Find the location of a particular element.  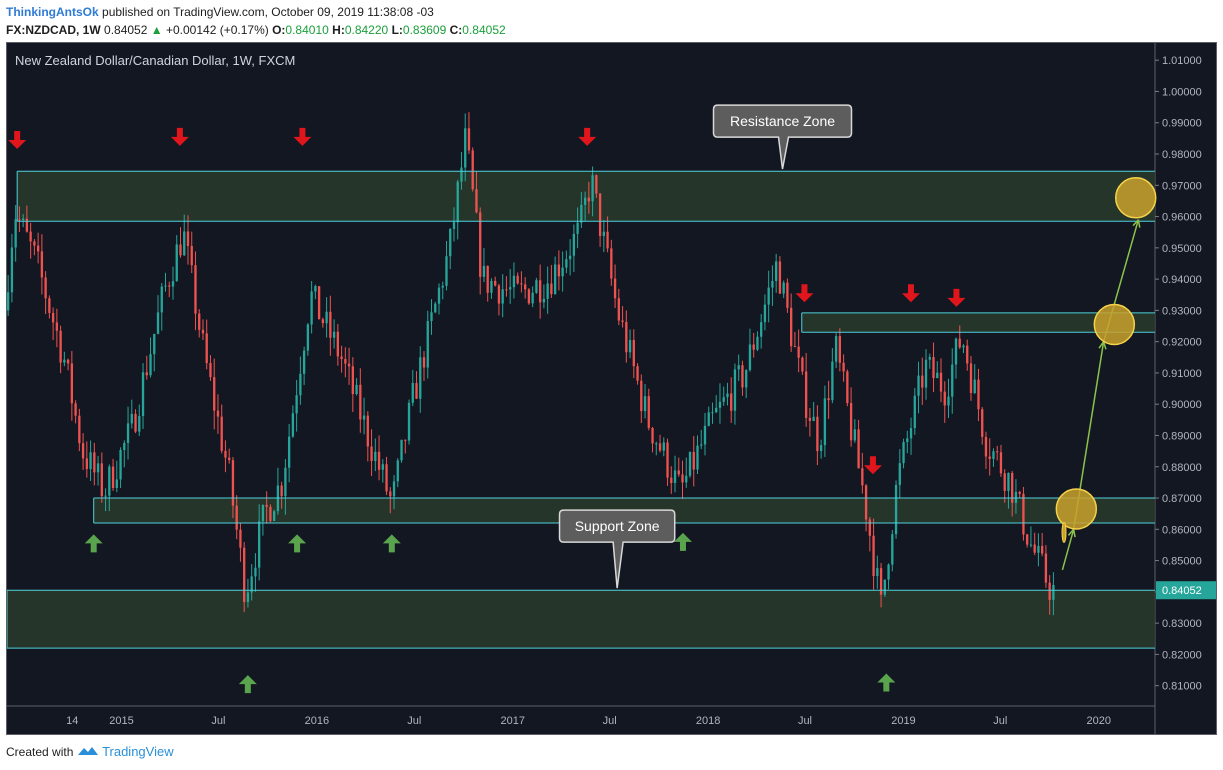

author-name: ThinkingAntsOk is located at coordinates (52, 12).